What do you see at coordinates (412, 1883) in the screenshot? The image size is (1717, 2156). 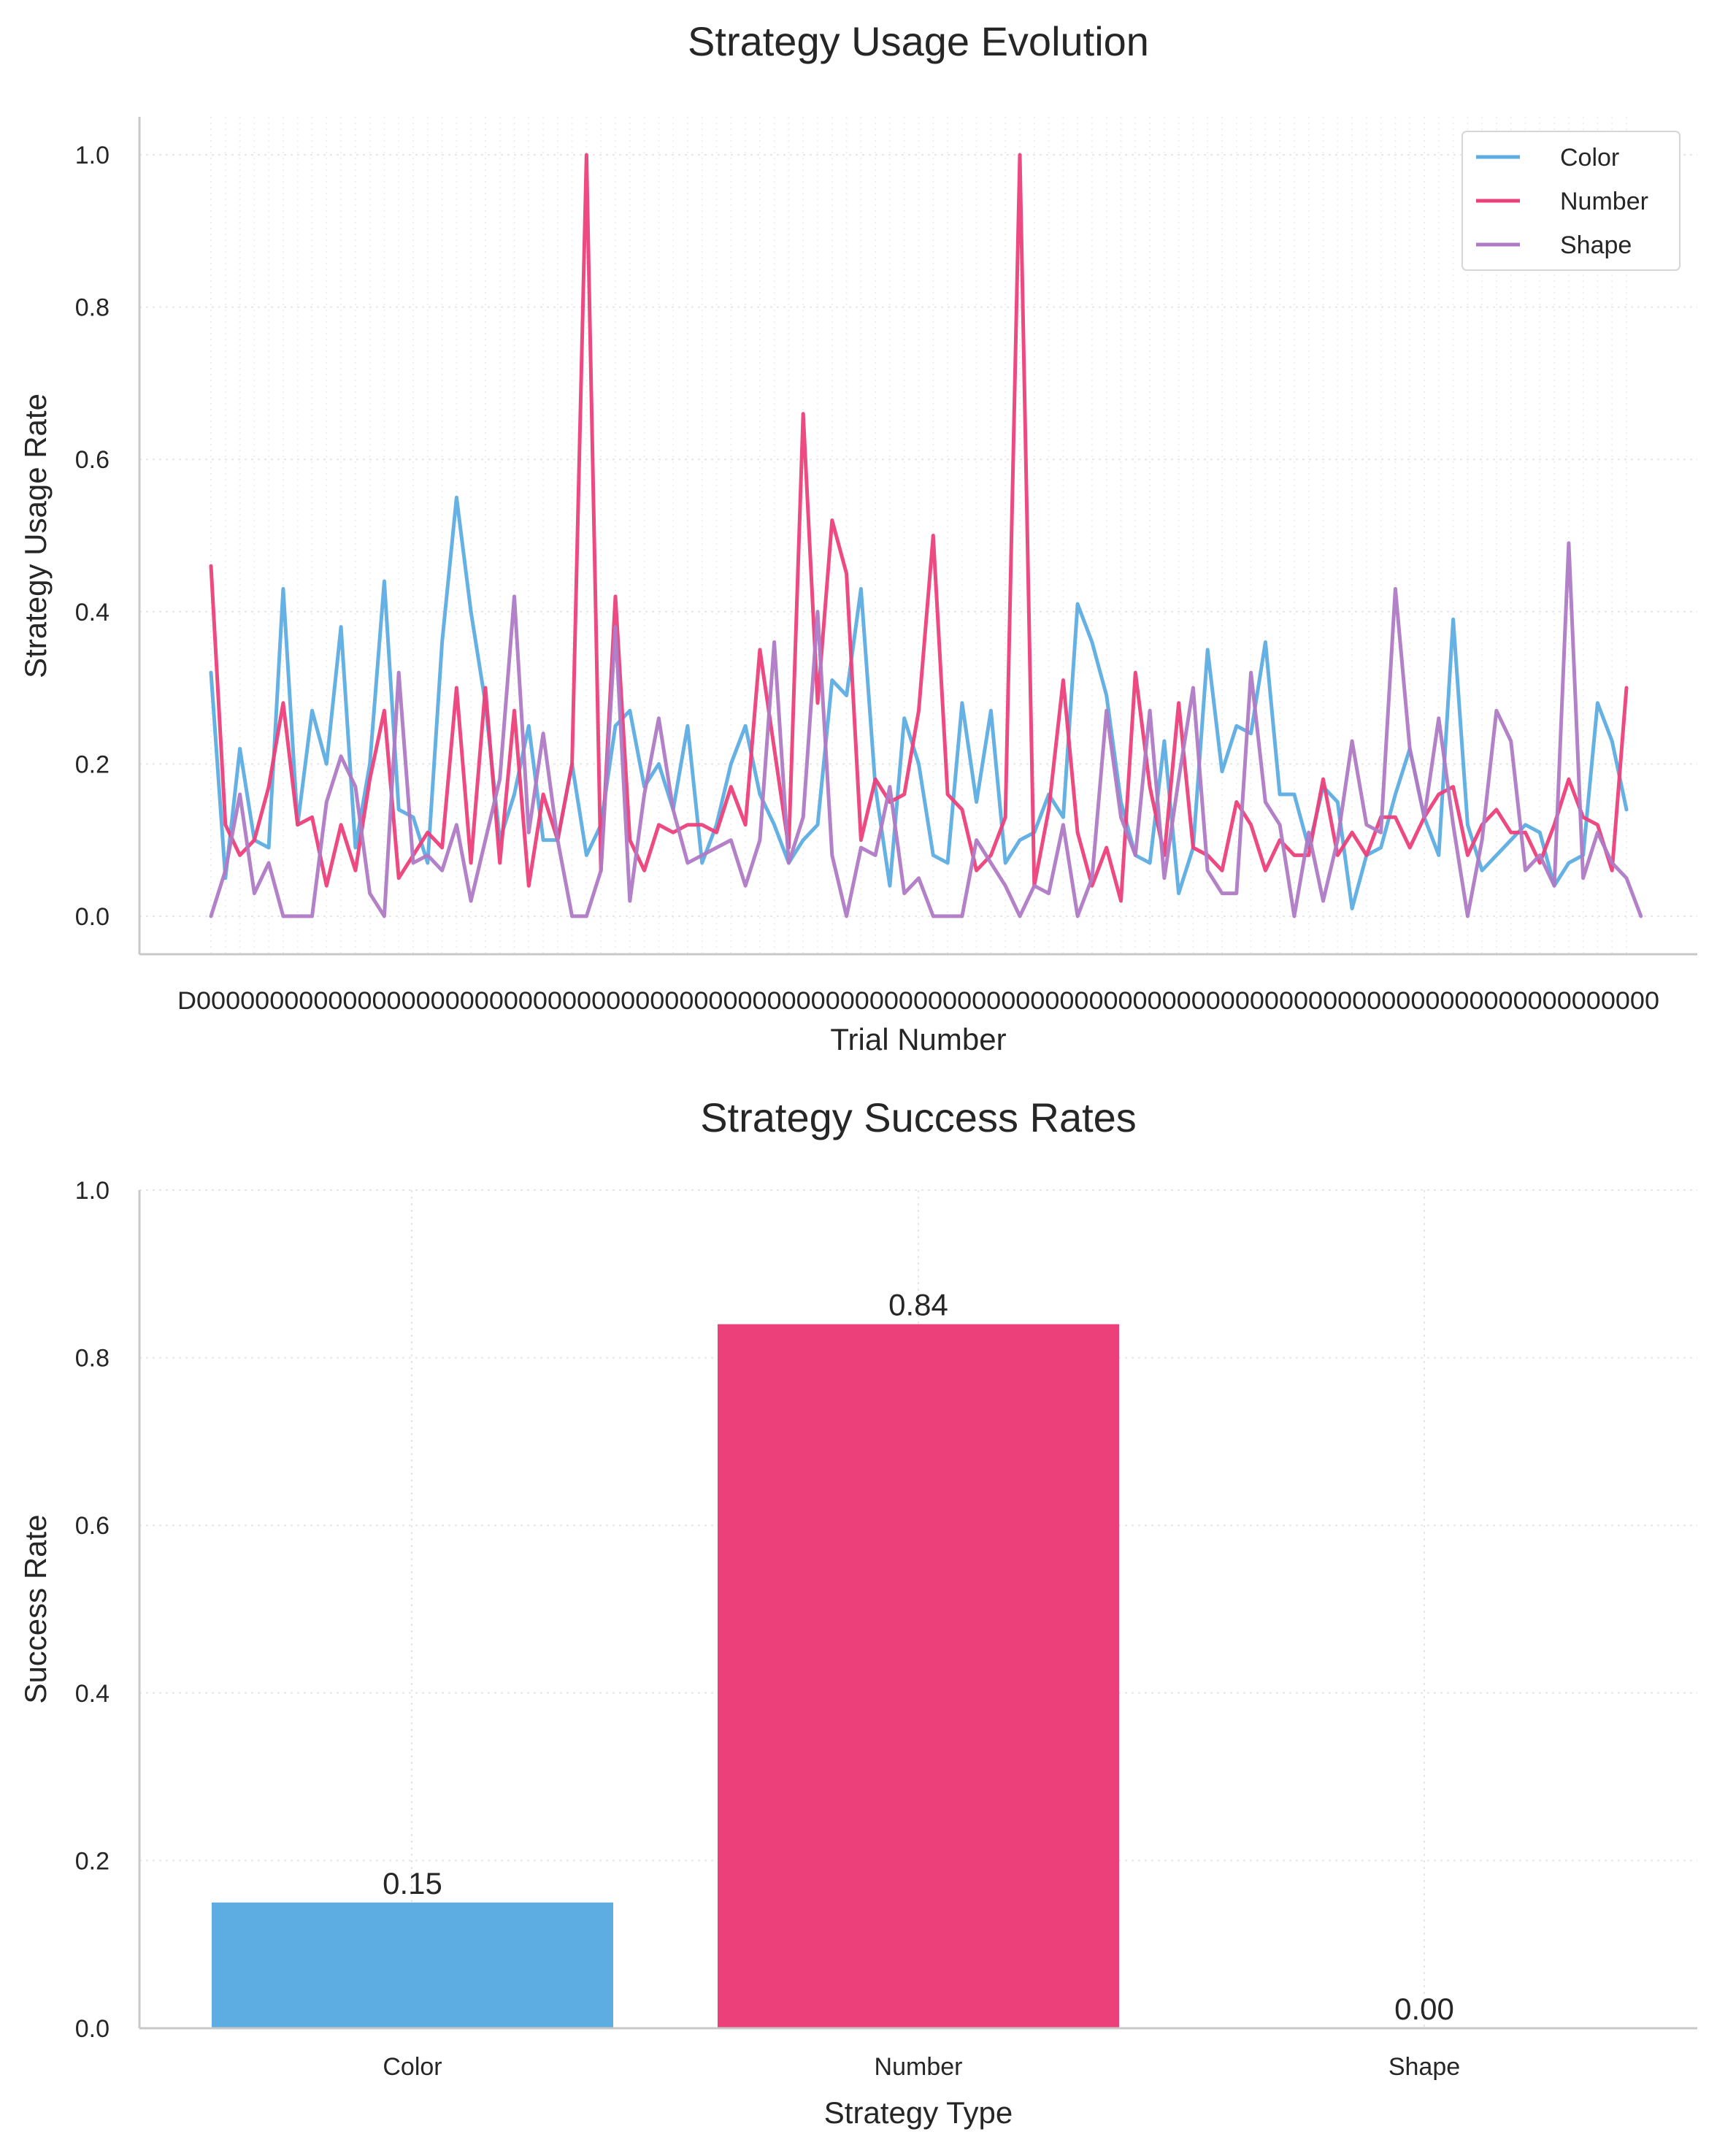 I see `bar-value-label-color: 0.15` at bounding box center [412, 1883].